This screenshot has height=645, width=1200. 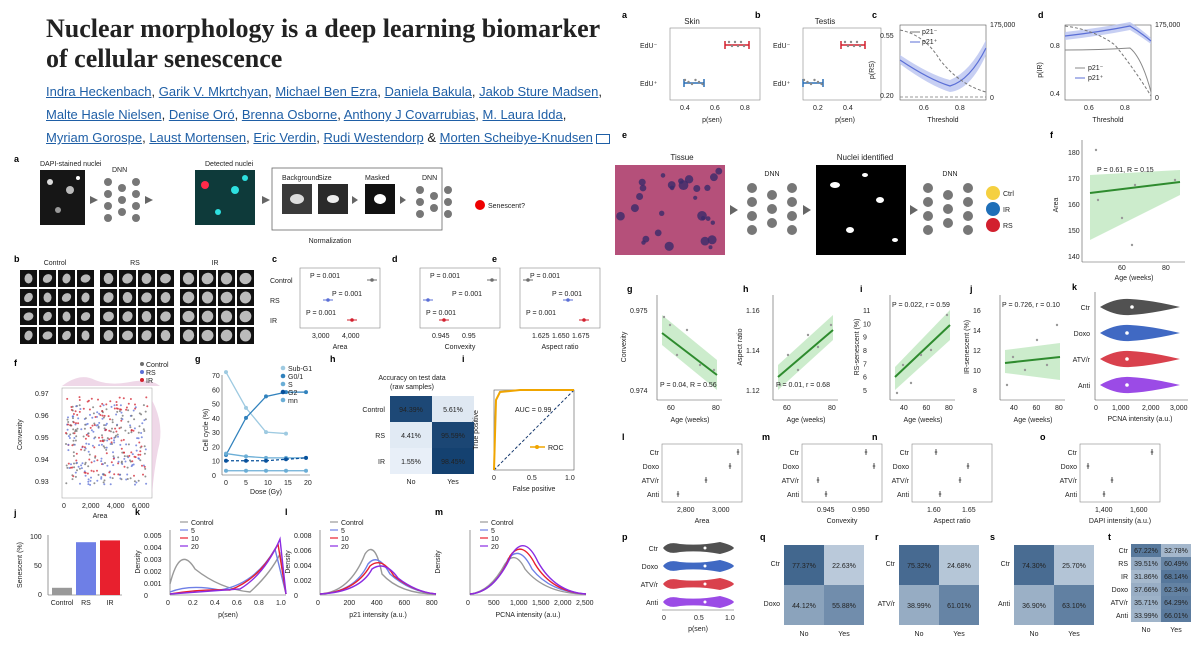 I want to click on author-link: M. Laura Idda, so click(x=522, y=114).